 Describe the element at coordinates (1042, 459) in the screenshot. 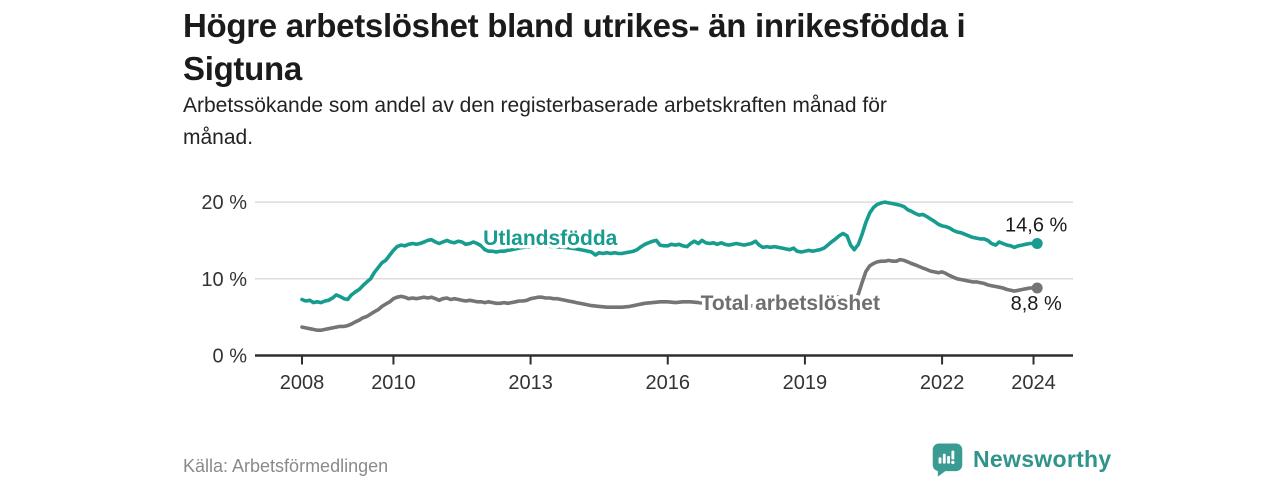

I see `brand-name: Newsworthy` at that location.